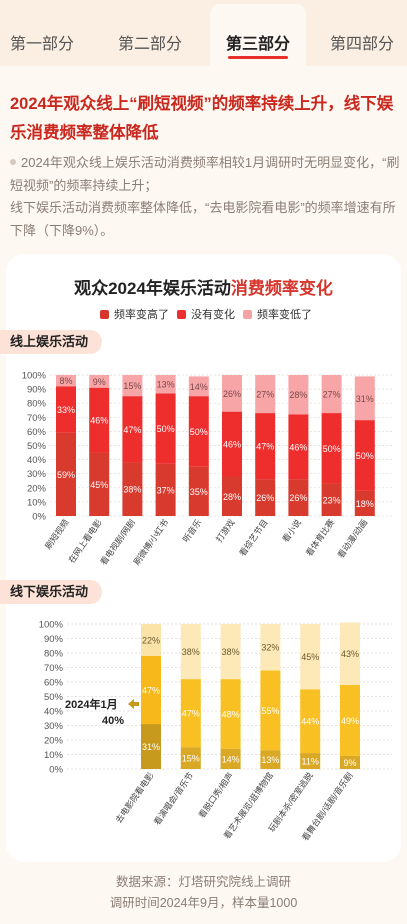  What do you see at coordinates (132, 386) in the screenshot?
I see `data-label: 15%` at bounding box center [132, 386].